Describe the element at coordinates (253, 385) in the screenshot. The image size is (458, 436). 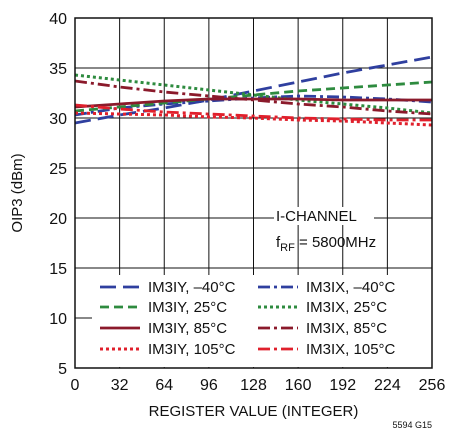
I see `x-tick-label: 128` at that location.